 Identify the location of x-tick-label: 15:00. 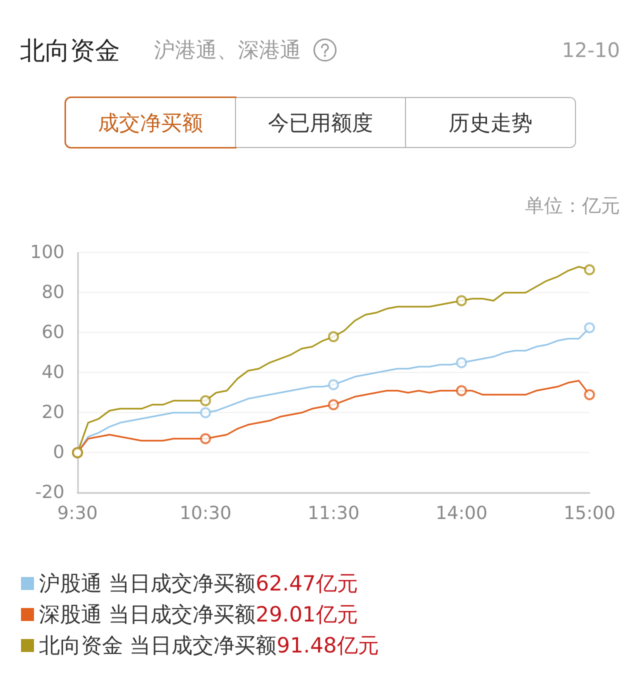
(590, 513).